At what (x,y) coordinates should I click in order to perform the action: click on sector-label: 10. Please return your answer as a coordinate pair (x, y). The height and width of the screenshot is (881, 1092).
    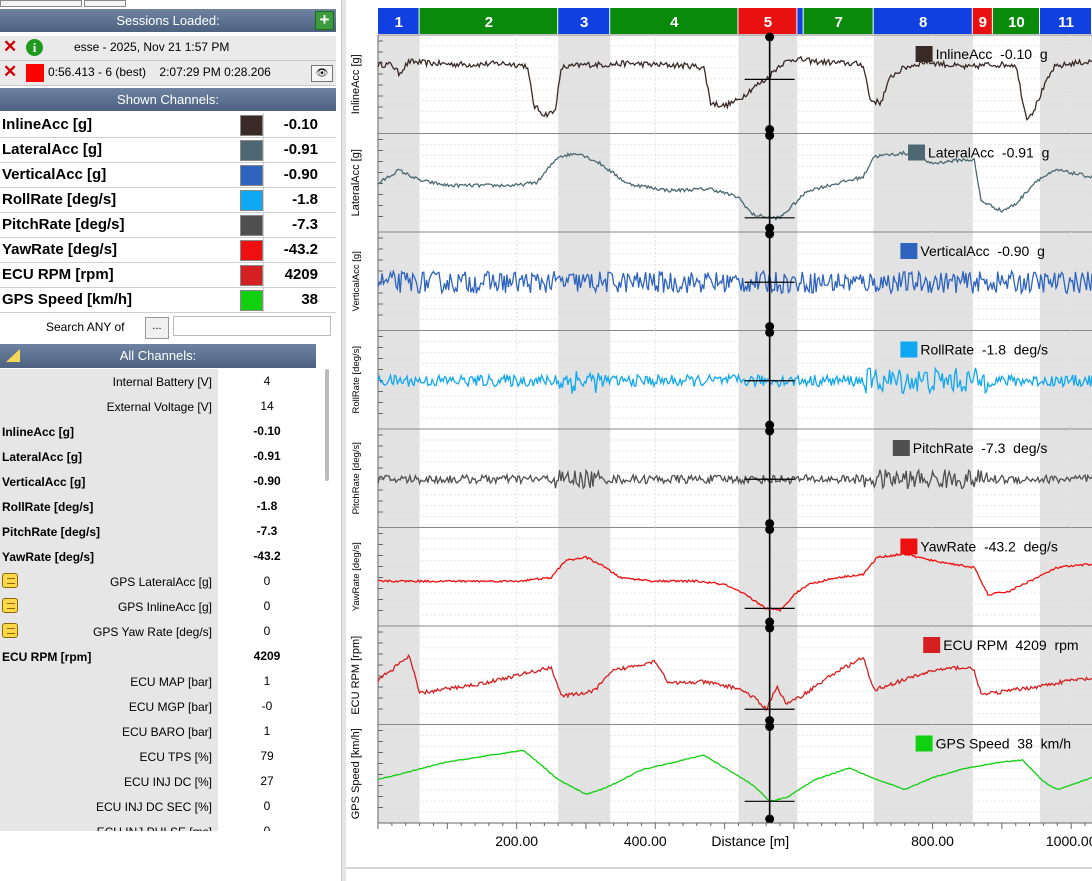
    Looking at the image, I should click on (1016, 22).